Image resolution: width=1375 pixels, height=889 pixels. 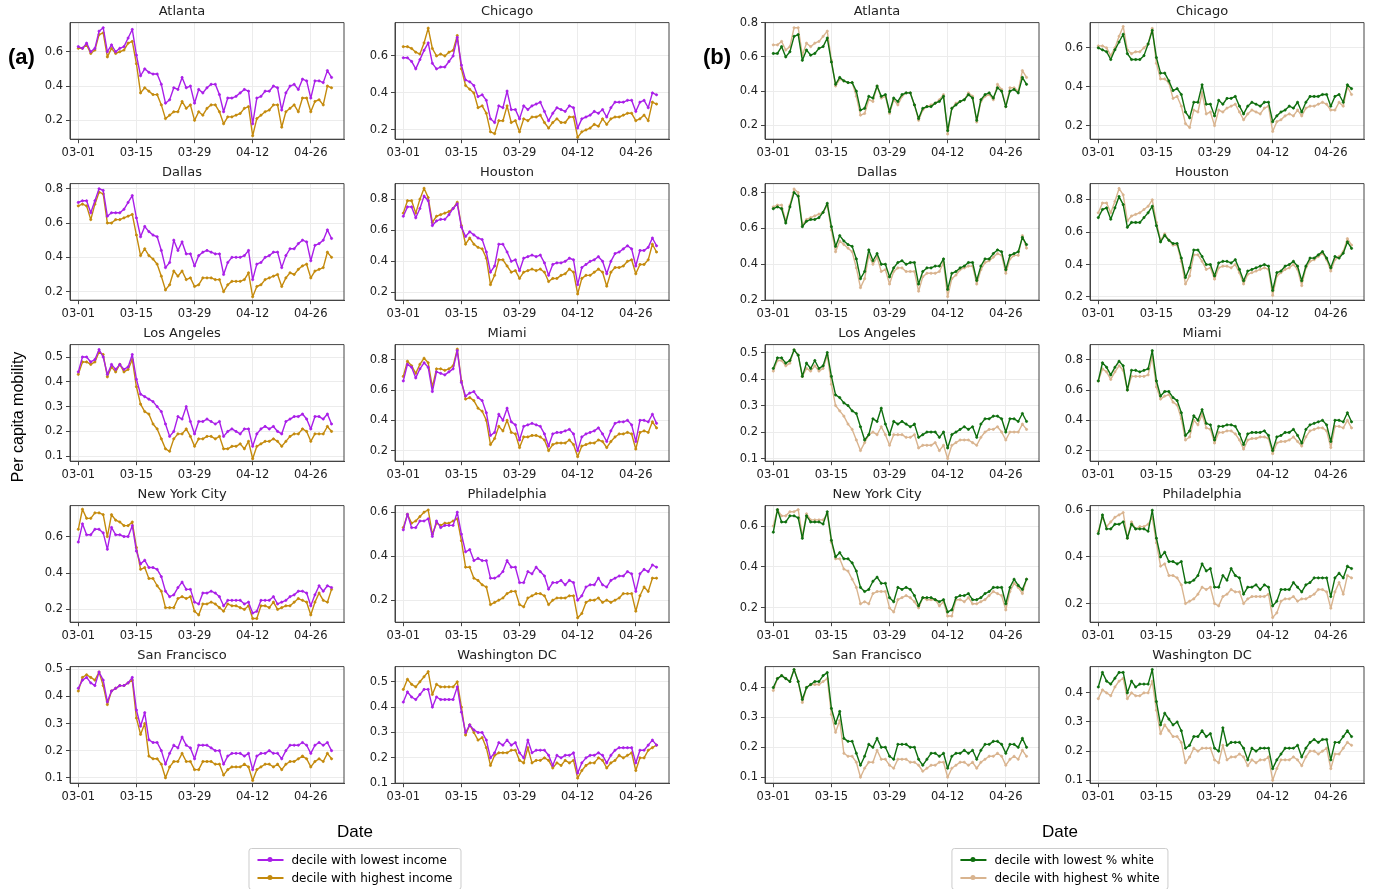 What do you see at coordinates (748, 351) in the screenshot?
I see `y-tick-label: 0.5` at bounding box center [748, 351].